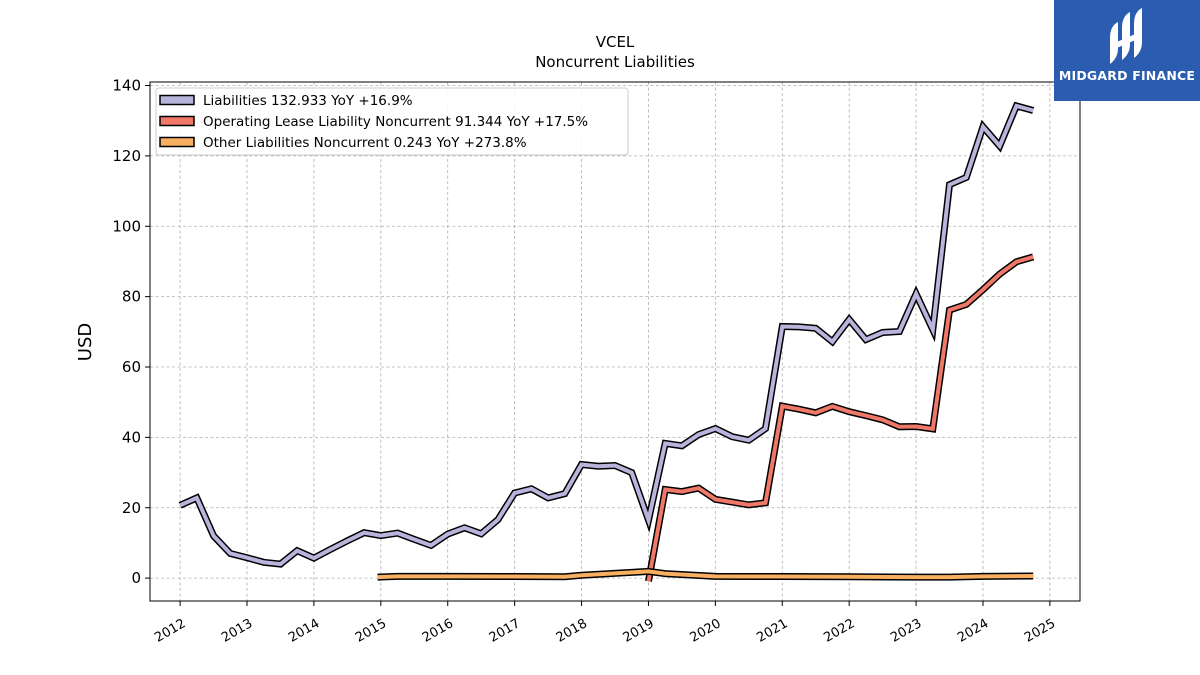 The width and height of the screenshot is (1200, 675). I want to click on y-tick-label: 120, so click(126, 156).